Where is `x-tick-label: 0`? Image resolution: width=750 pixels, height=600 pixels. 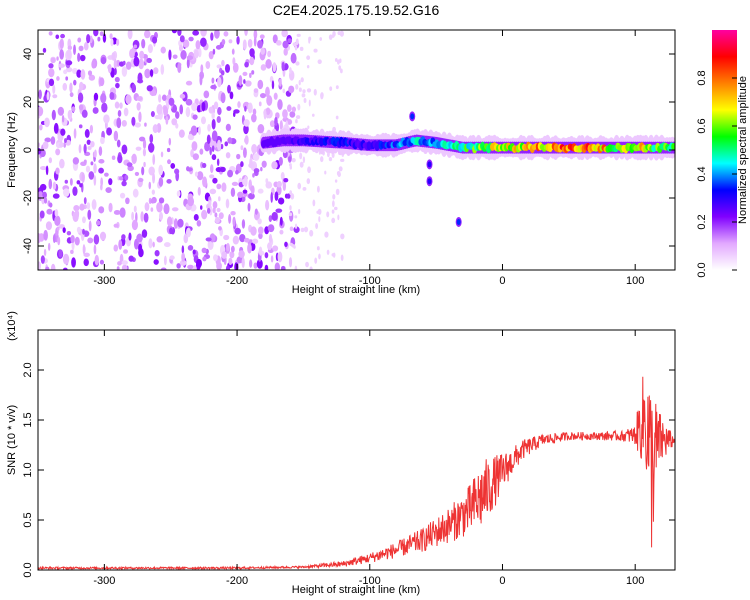
x-tick-label: 0 is located at coordinates (502, 581).